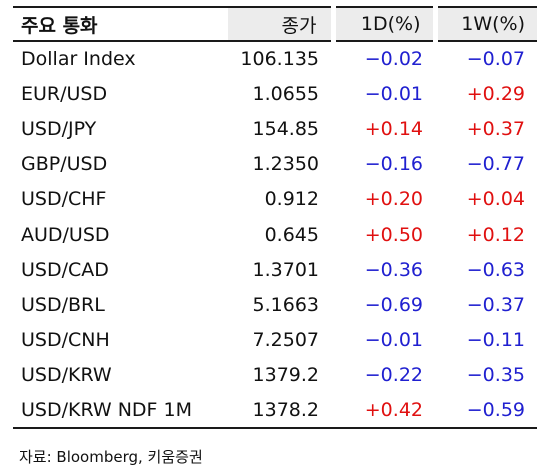 The image size is (550, 473). Describe the element at coordinates (495, 164) in the screenshot. I see `change-1w: −0.77` at that location.